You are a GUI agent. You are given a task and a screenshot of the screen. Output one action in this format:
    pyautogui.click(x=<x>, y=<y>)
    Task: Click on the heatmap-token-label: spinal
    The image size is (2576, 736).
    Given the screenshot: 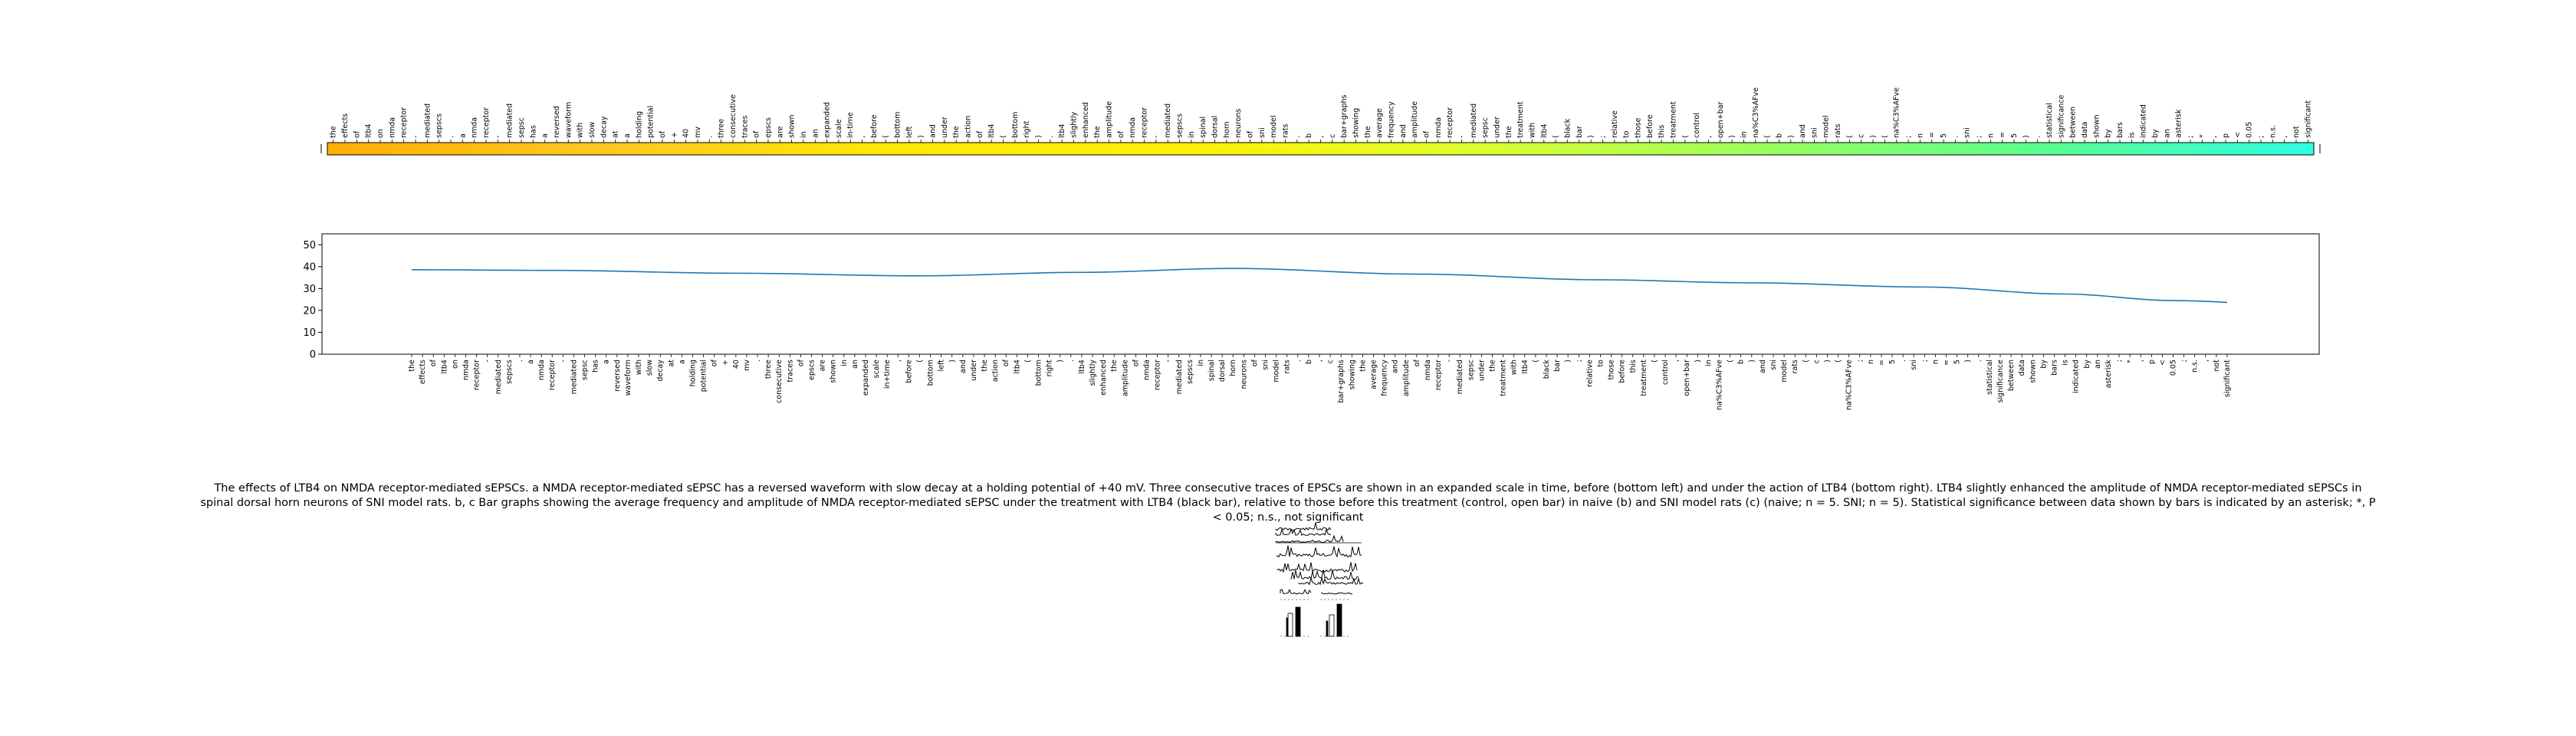 What is the action you would take?
    pyautogui.click(x=1204, y=128)
    